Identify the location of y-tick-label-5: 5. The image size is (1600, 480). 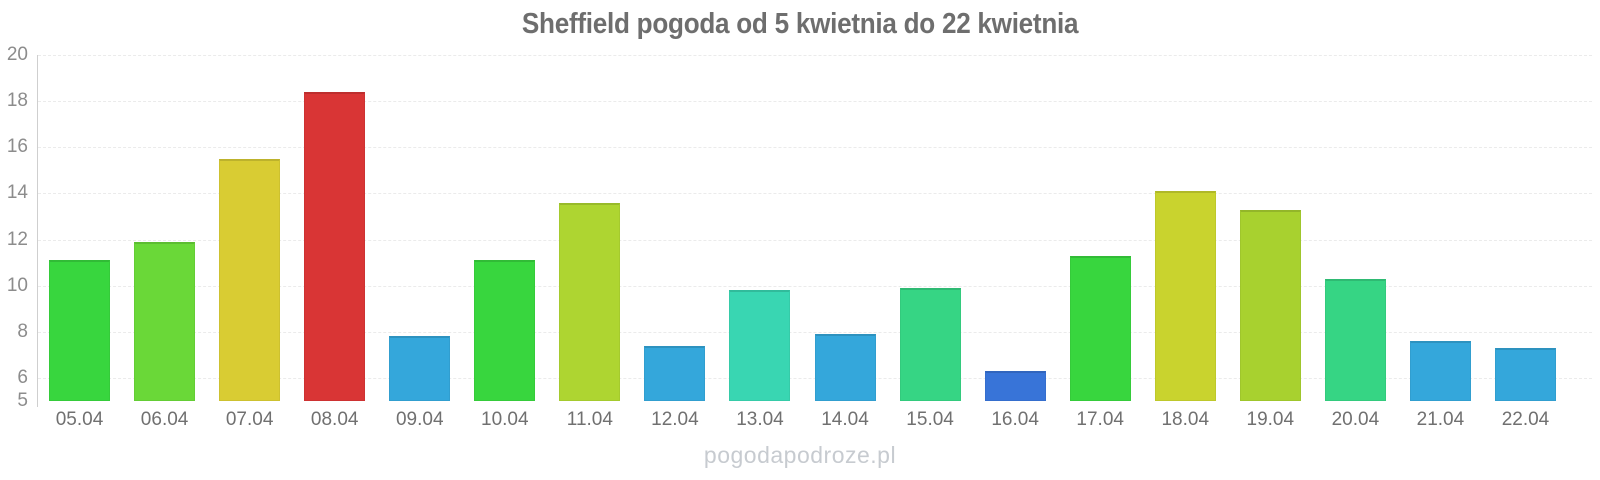
(22, 400).